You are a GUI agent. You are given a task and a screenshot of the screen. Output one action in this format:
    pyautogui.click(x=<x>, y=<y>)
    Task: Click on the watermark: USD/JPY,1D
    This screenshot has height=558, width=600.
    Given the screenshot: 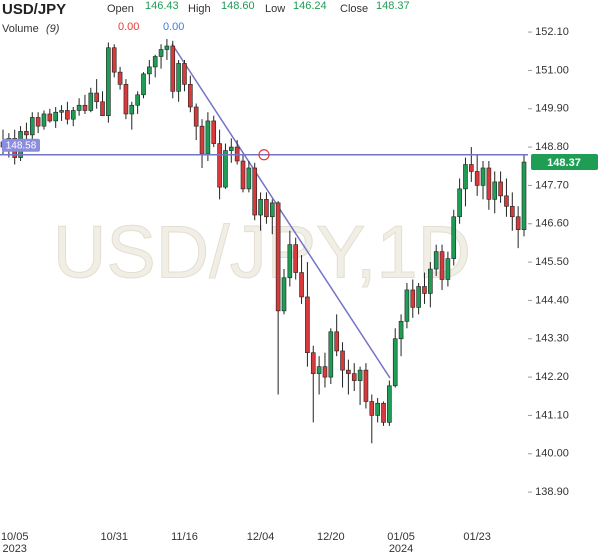 What is the action you would take?
    pyautogui.click(x=262, y=252)
    